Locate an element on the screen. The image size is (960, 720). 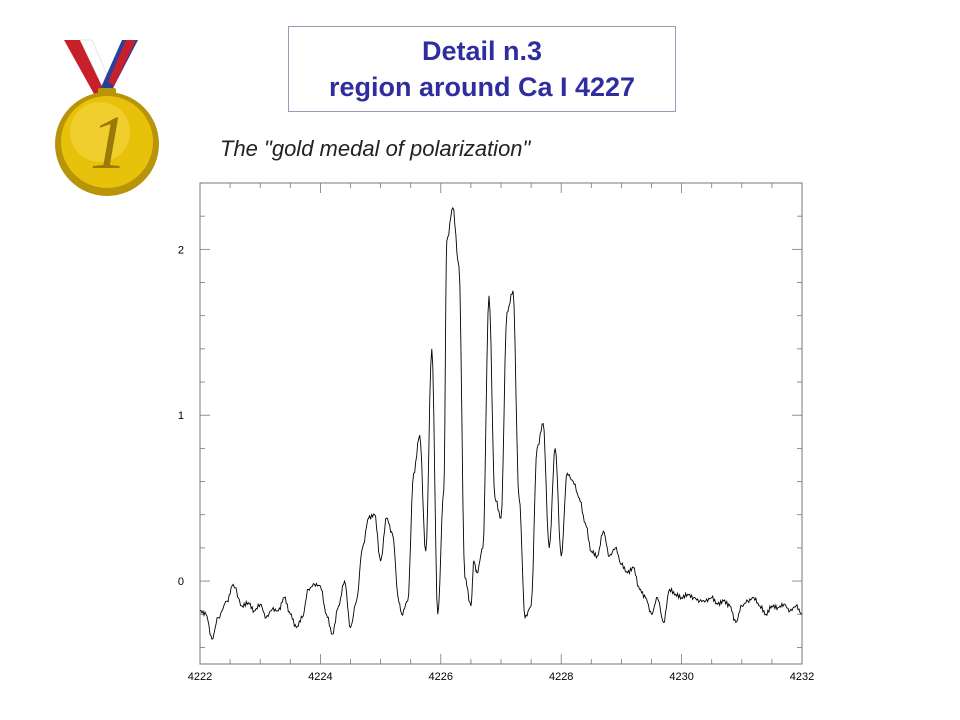
y-tick-label: 2 is located at coordinates (181, 250).